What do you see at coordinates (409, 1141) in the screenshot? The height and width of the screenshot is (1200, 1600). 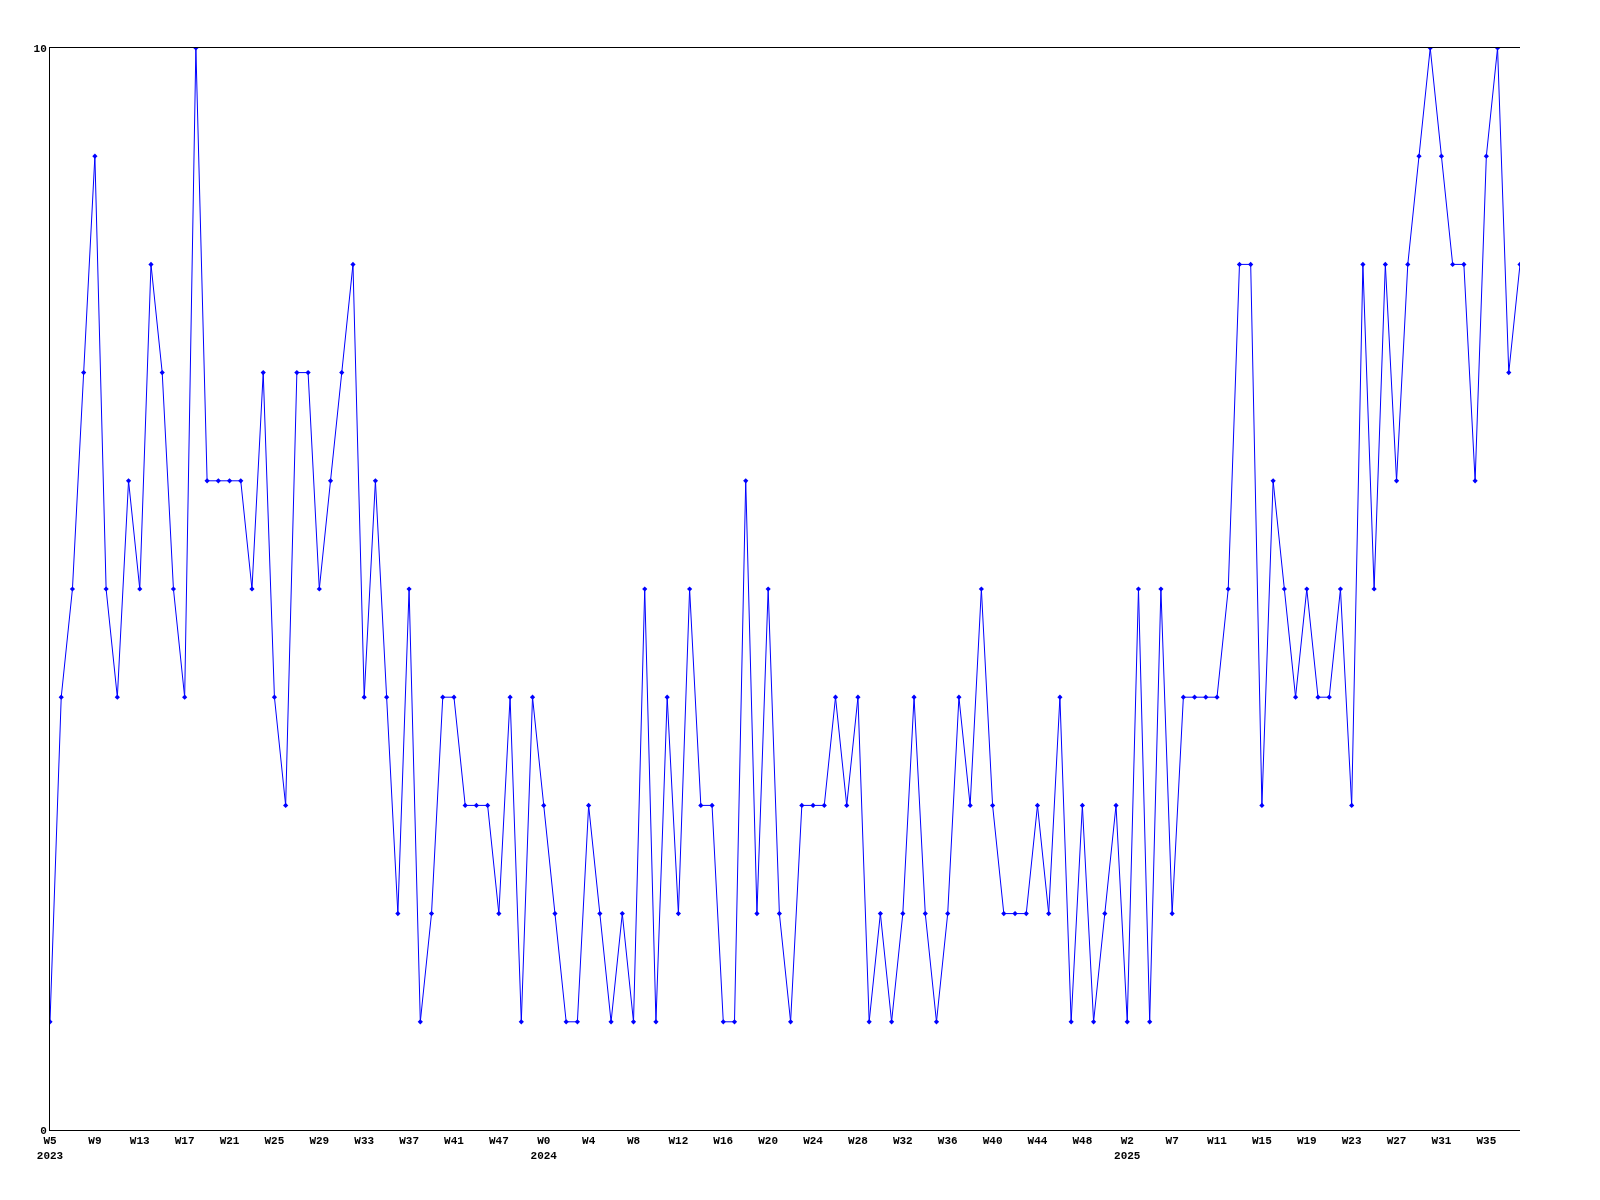 I see `x-tick-label: W37` at bounding box center [409, 1141].